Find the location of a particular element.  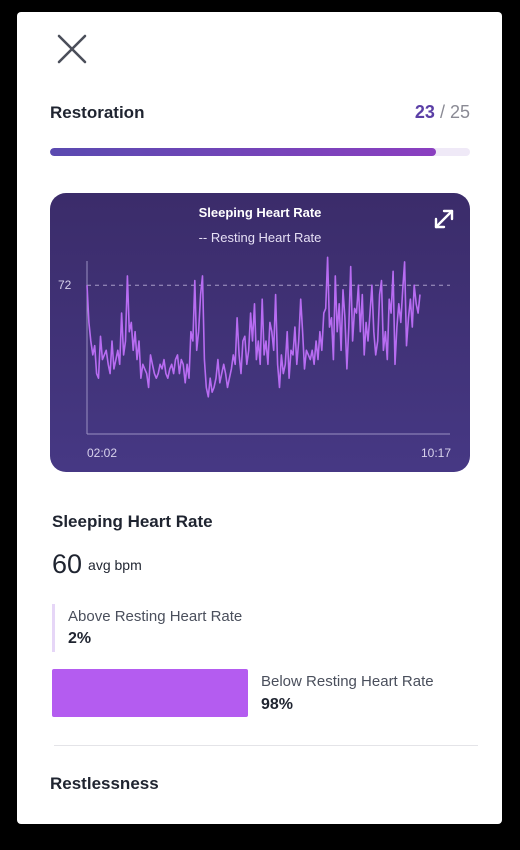

below-resting-value: 98% is located at coordinates (277, 704).